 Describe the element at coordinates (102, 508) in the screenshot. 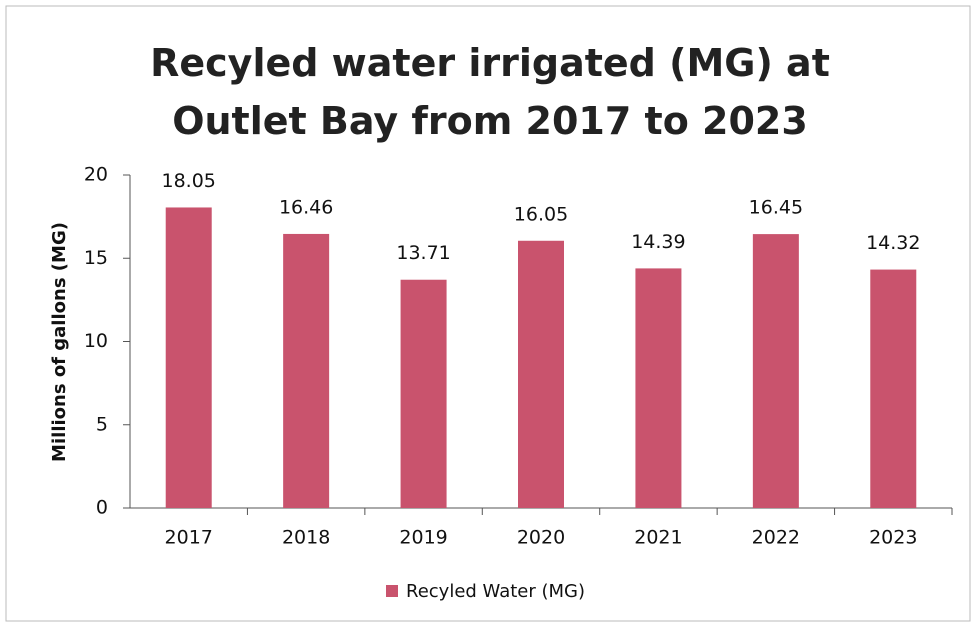

I see `y-tick-label: 0` at that location.